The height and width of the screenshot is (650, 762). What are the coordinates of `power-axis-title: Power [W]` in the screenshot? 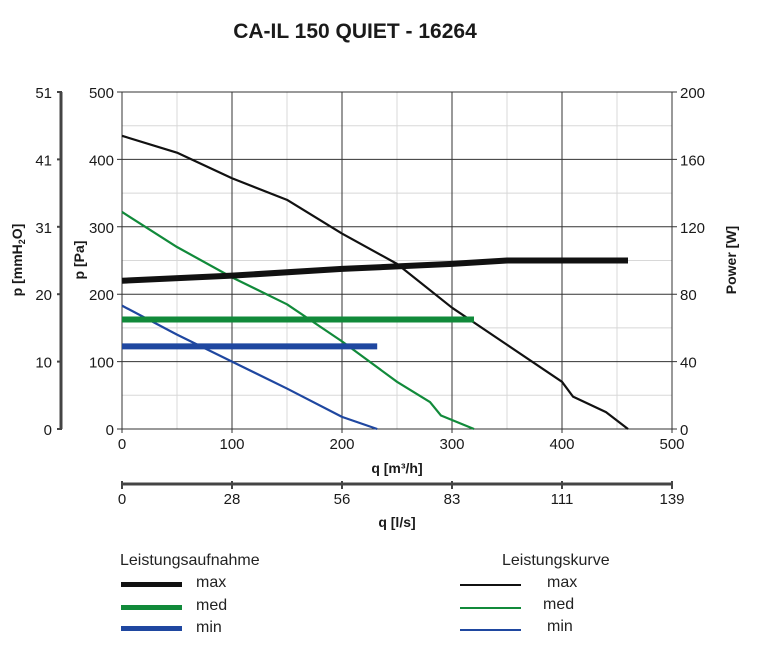 It's located at (731, 260).